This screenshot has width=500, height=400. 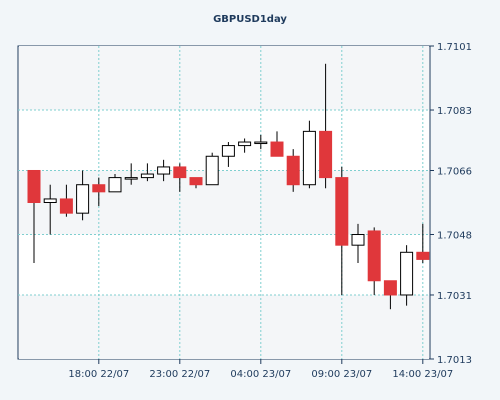 I want to click on x-tick-label: 04:00 23/07, so click(x=260, y=374).